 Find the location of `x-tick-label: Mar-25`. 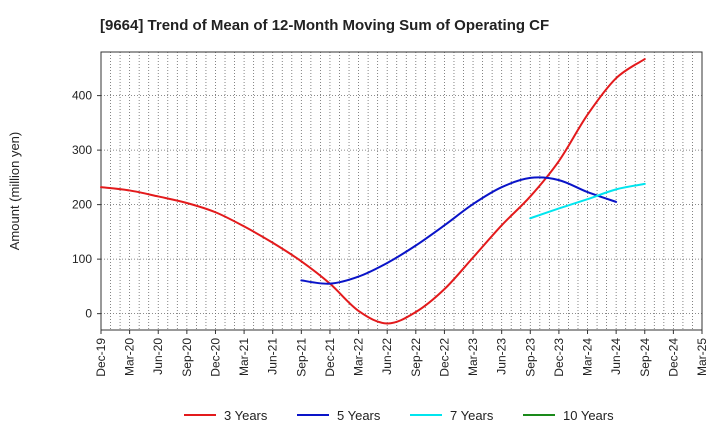

x-tick-label: Mar-25 is located at coordinates (702, 357).